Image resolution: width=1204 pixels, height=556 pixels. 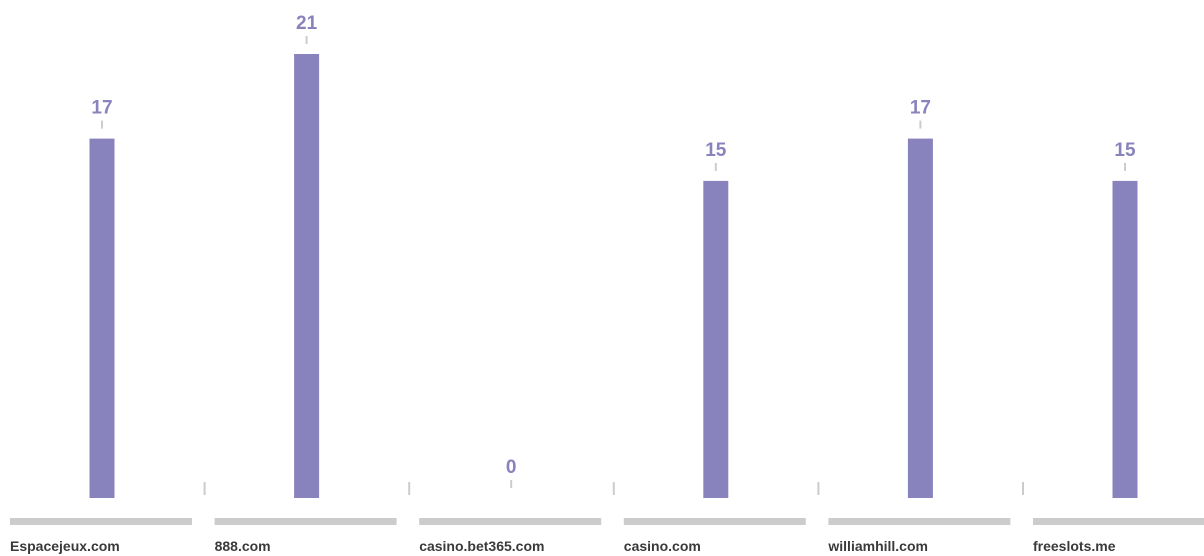 I want to click on category-label-0: Espacejeux.com, so click(x=65, y=546).